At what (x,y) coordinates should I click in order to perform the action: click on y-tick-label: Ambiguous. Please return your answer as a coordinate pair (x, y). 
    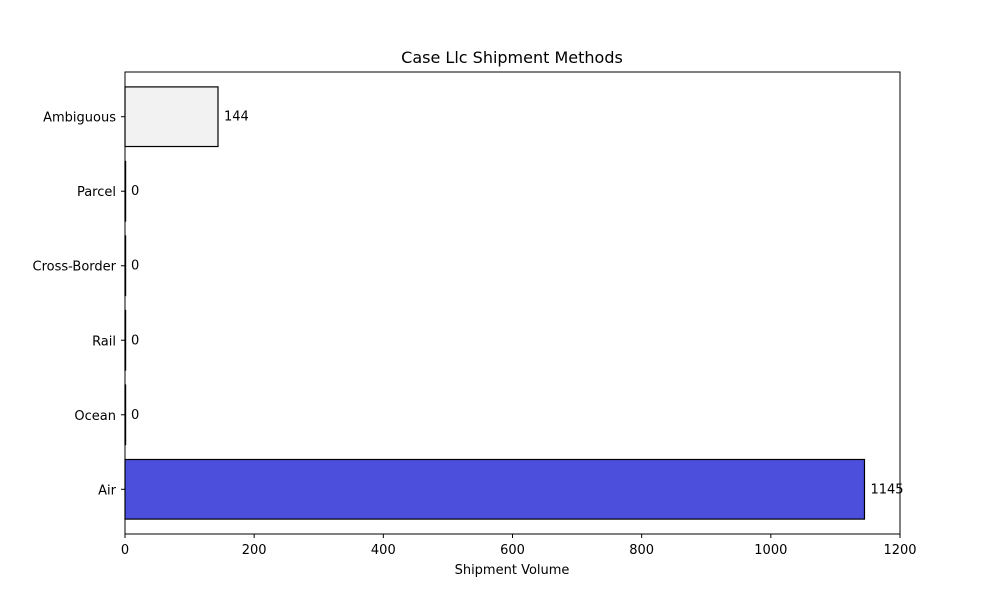
    Looking at the image, I should click on (79, 118).